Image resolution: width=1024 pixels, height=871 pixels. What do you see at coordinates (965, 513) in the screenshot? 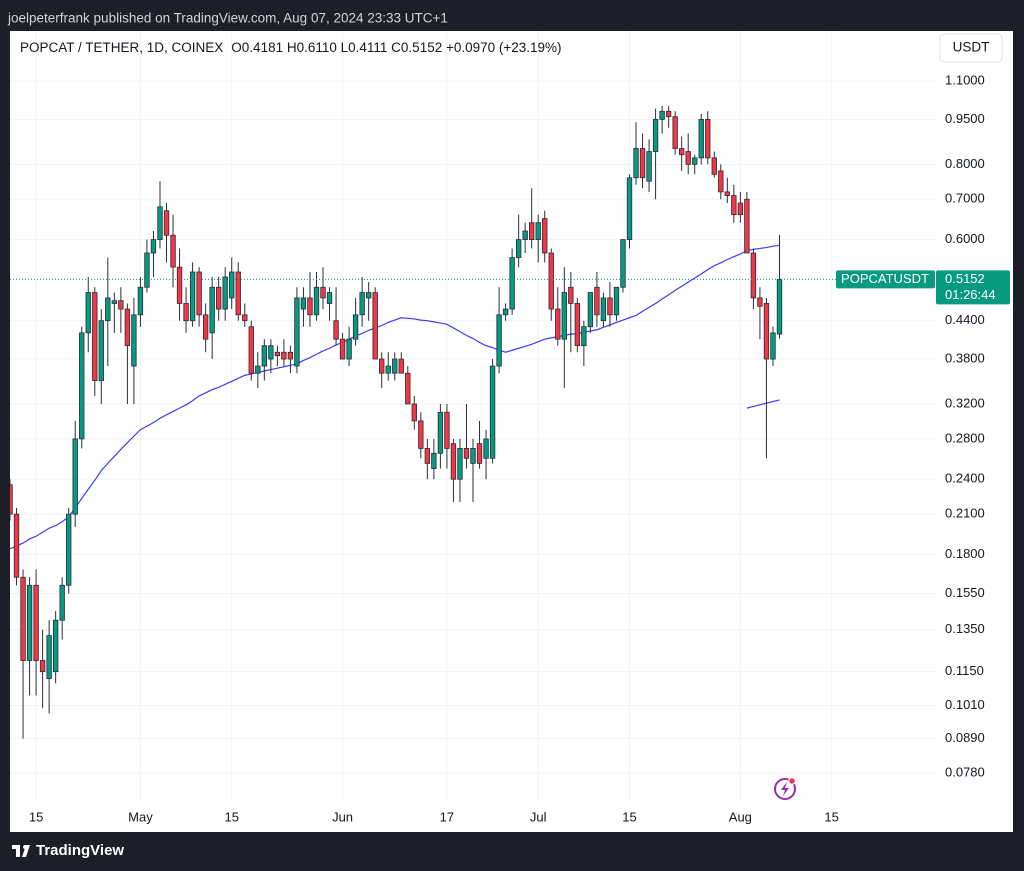
I see `y-tick-label: 0.2100` at bounding box center [965, 513].